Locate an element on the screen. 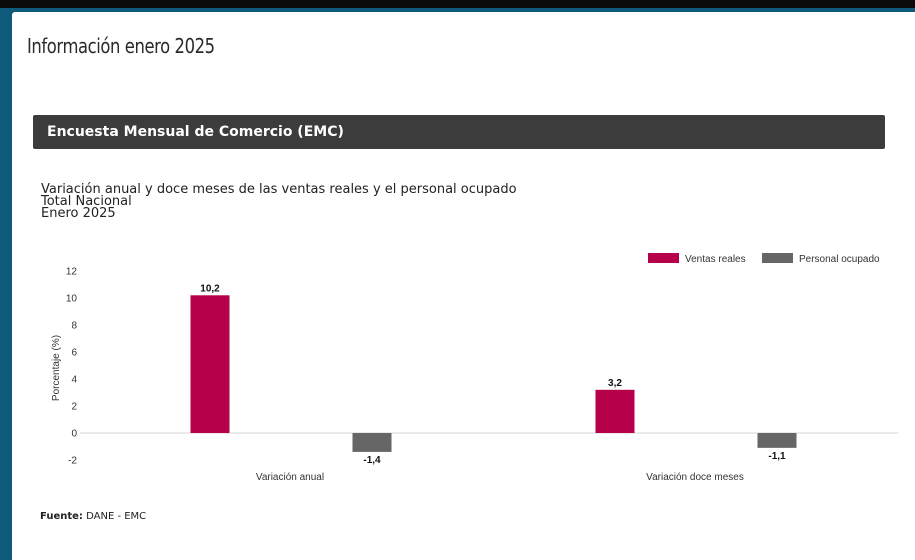 This screenshot has height=560, width=915. legend: Ventas reales Personal ocupado is located at coordinates (764, 259).